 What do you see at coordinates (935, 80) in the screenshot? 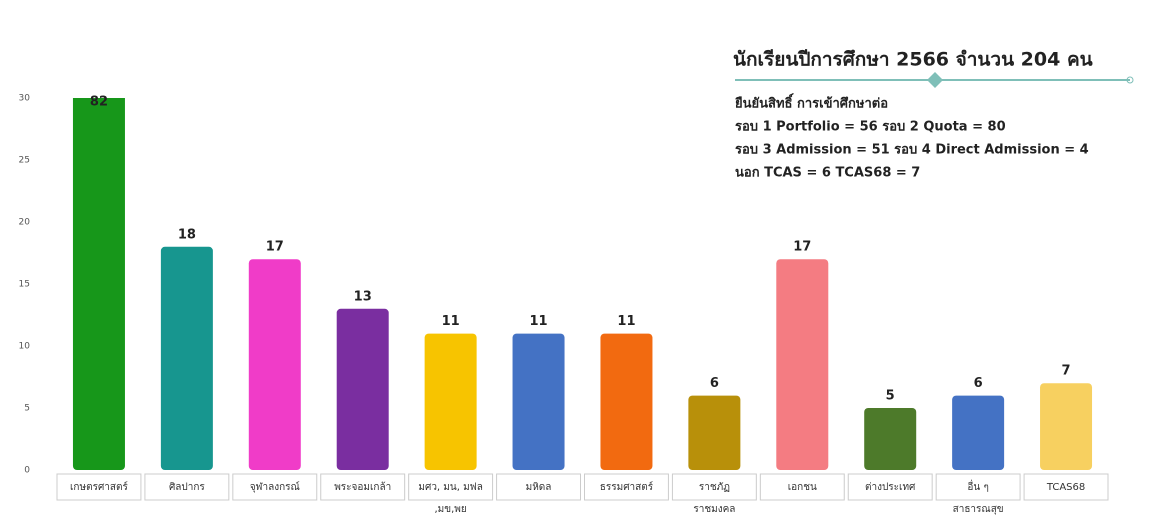
I see `title-diamond` at bounding box center [935, 80].